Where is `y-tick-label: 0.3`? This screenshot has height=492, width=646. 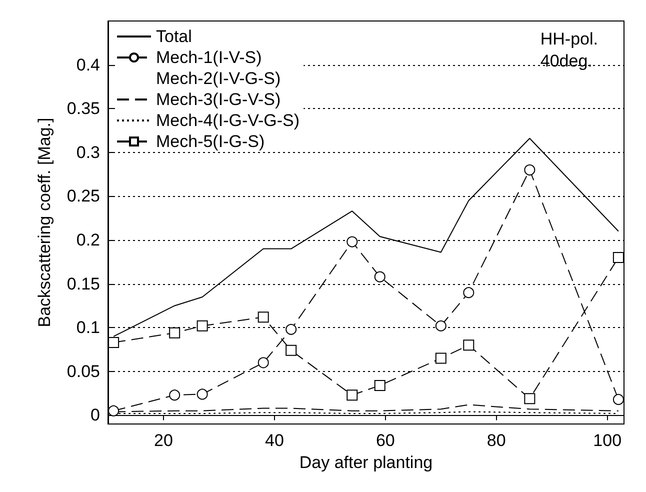 y-tick-label: 0.3 is located at coordinates (88, 152).